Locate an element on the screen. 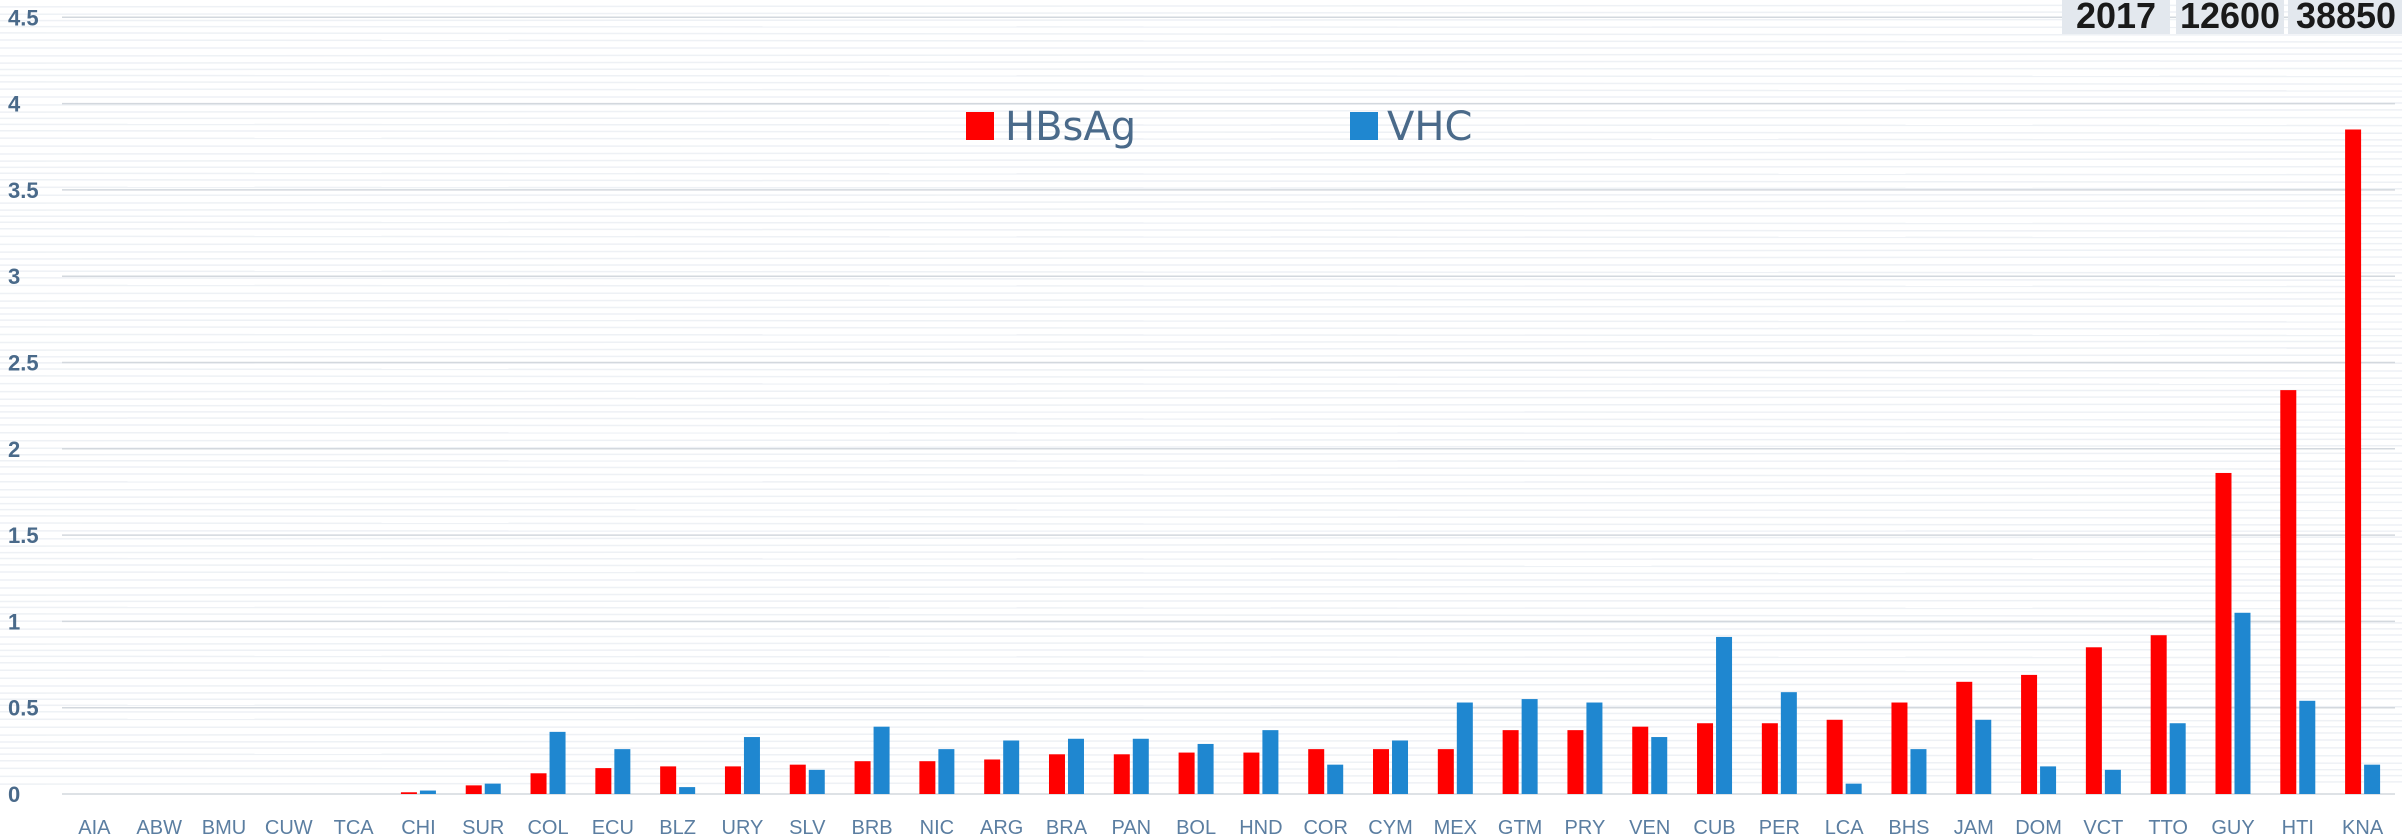 This screenshot has height=840, width=2402. legend-label-hbsag: HBsAg is located at coordinates (1070, 127).